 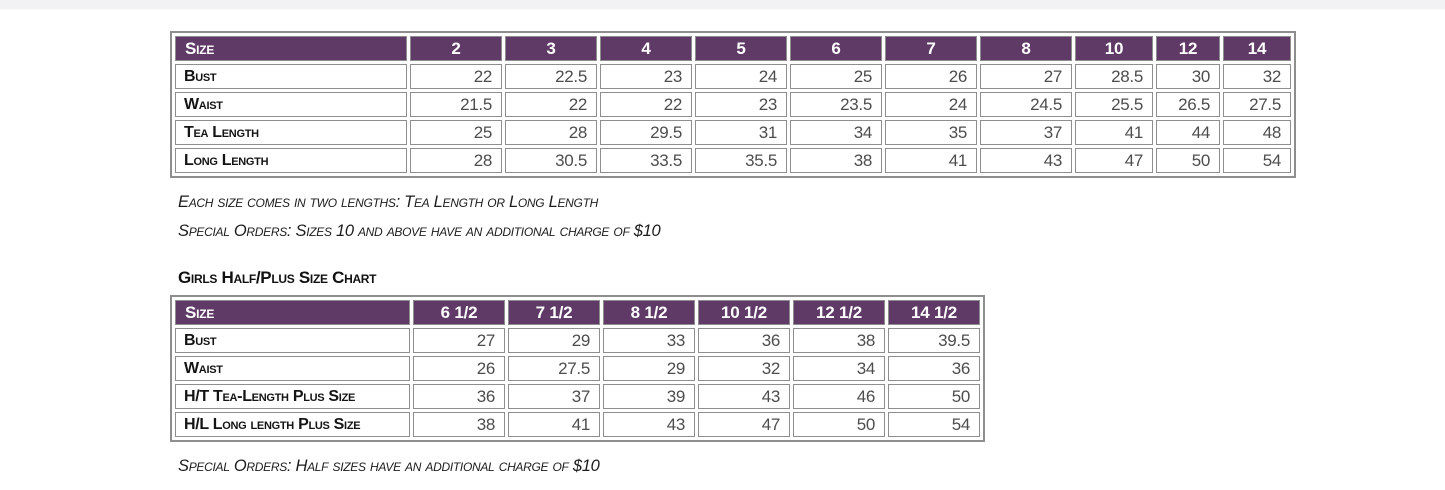 I want to click on measurement-cell: 46, so click(x=839, y=396).